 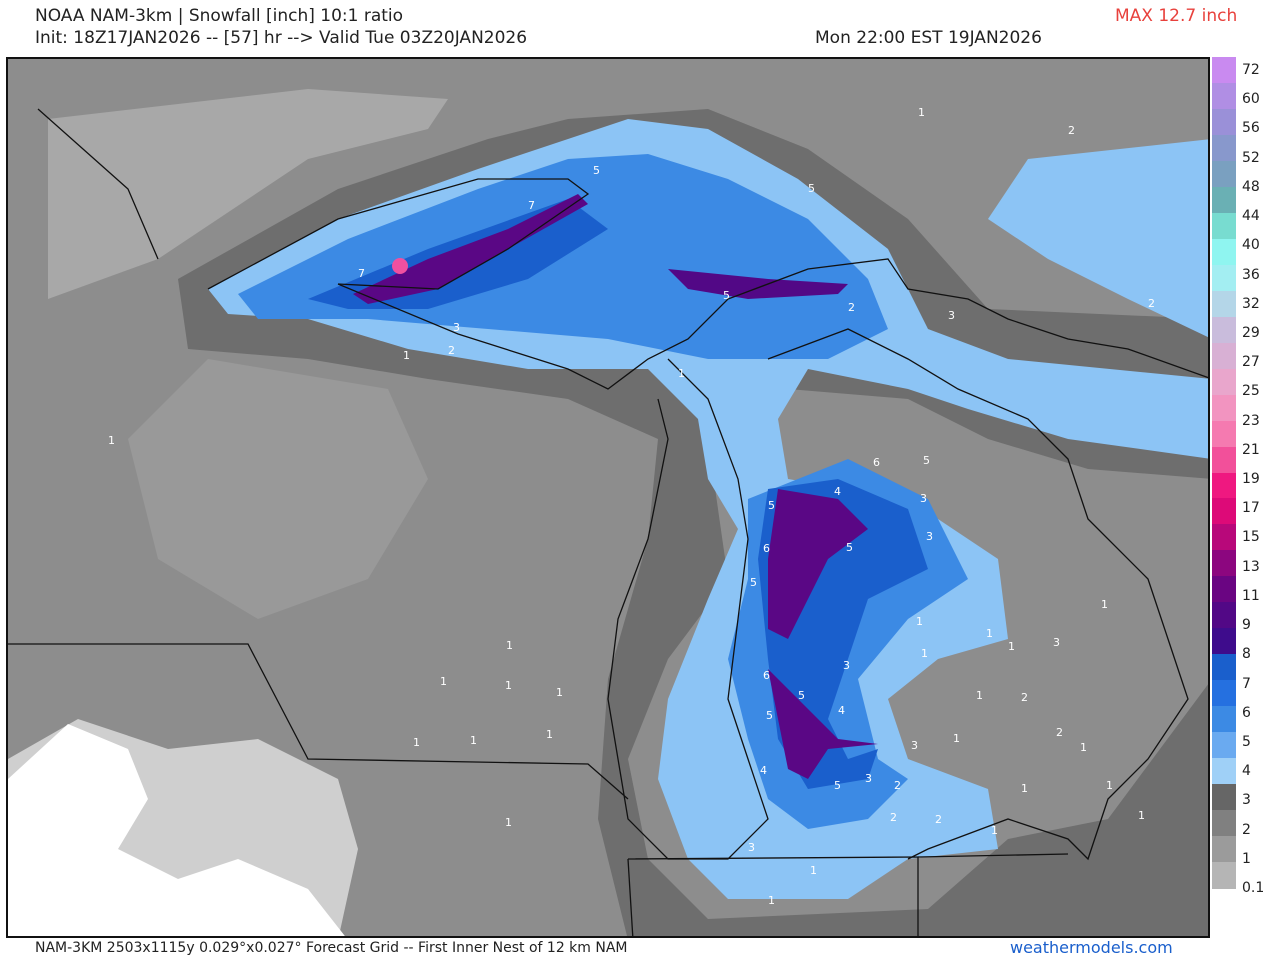 I want to click on local-valid-time: Mon 22:00 EST 19JAN2026, so click(x=928, y=38).